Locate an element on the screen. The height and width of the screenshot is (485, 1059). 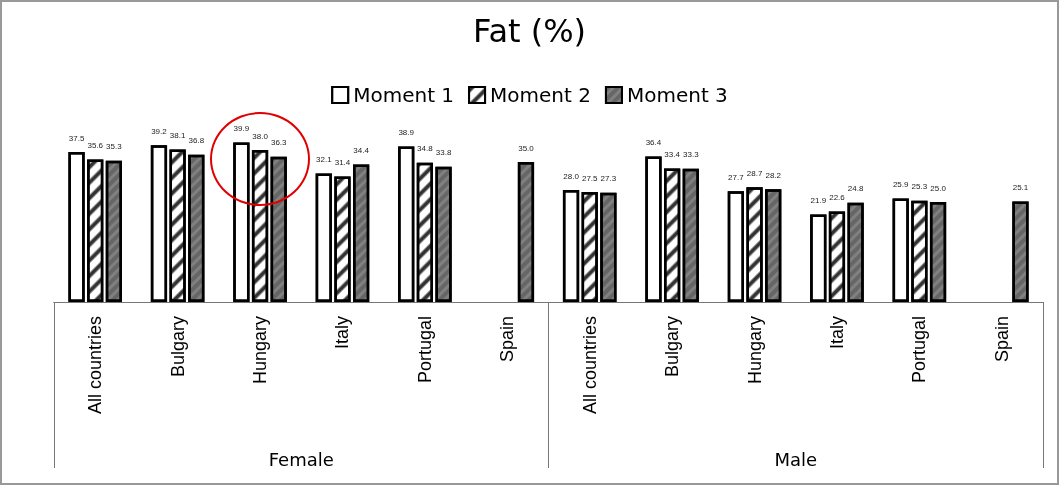
data-label: 38.9 is located at coordinates (406, 132).